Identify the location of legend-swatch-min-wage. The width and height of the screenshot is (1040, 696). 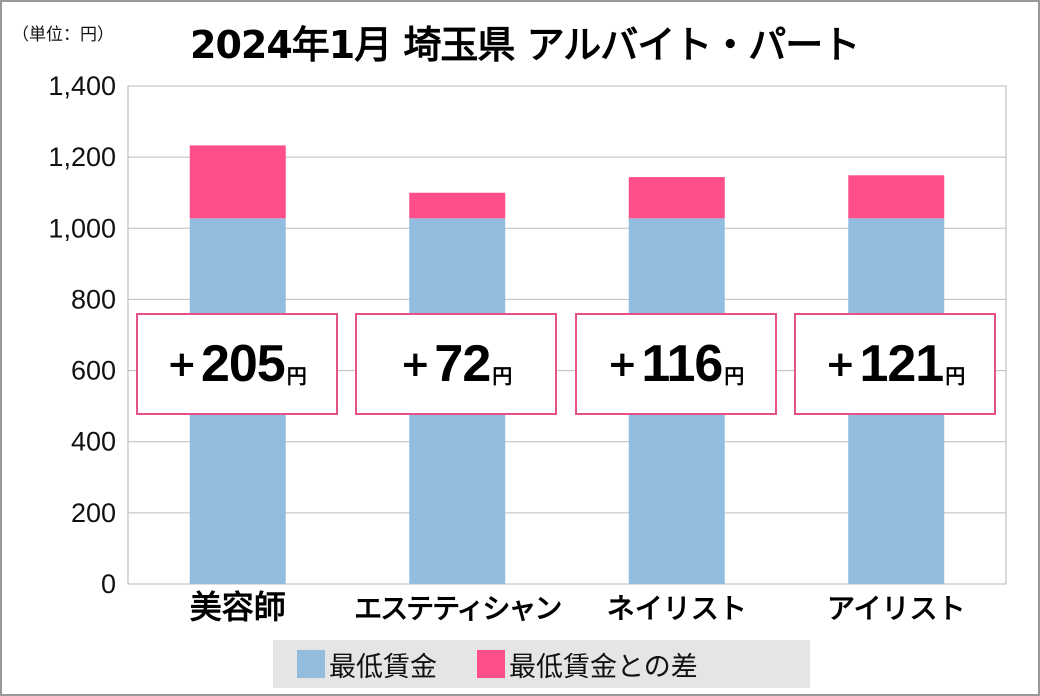
(311, 664).